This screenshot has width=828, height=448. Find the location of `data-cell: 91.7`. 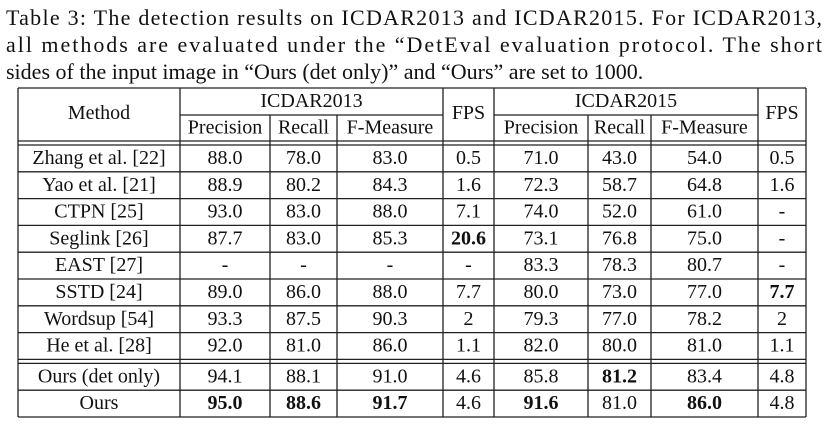

data-cell: 91.7 is located at coordinates (390, 403).